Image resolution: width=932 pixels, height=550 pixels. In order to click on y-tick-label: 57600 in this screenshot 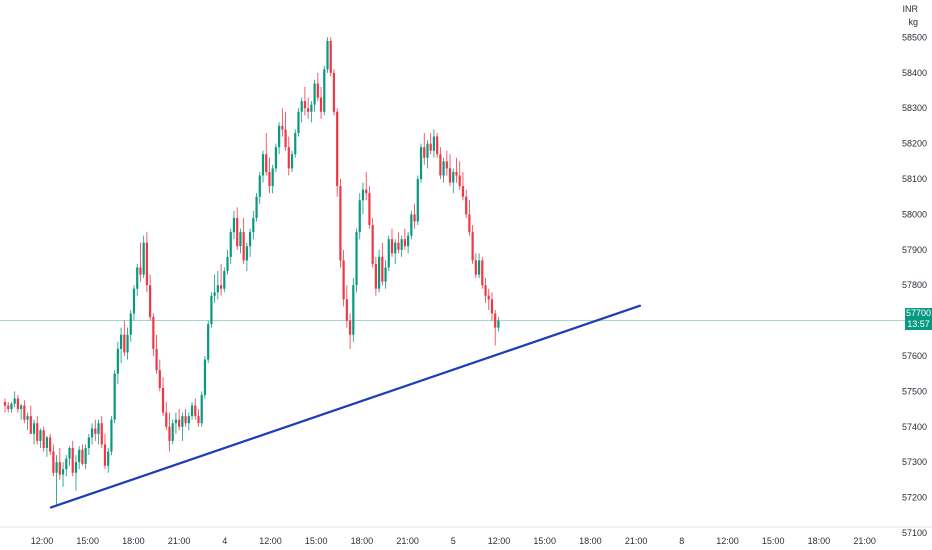, I will do `click(914, 356)`.